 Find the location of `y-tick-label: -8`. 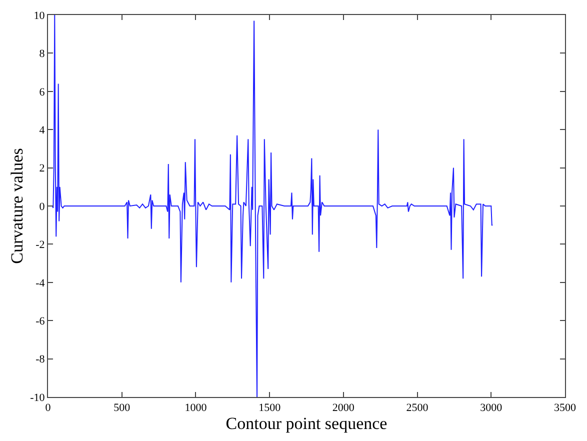

y-tick-label: -8 is located at coordinates (41, 360).